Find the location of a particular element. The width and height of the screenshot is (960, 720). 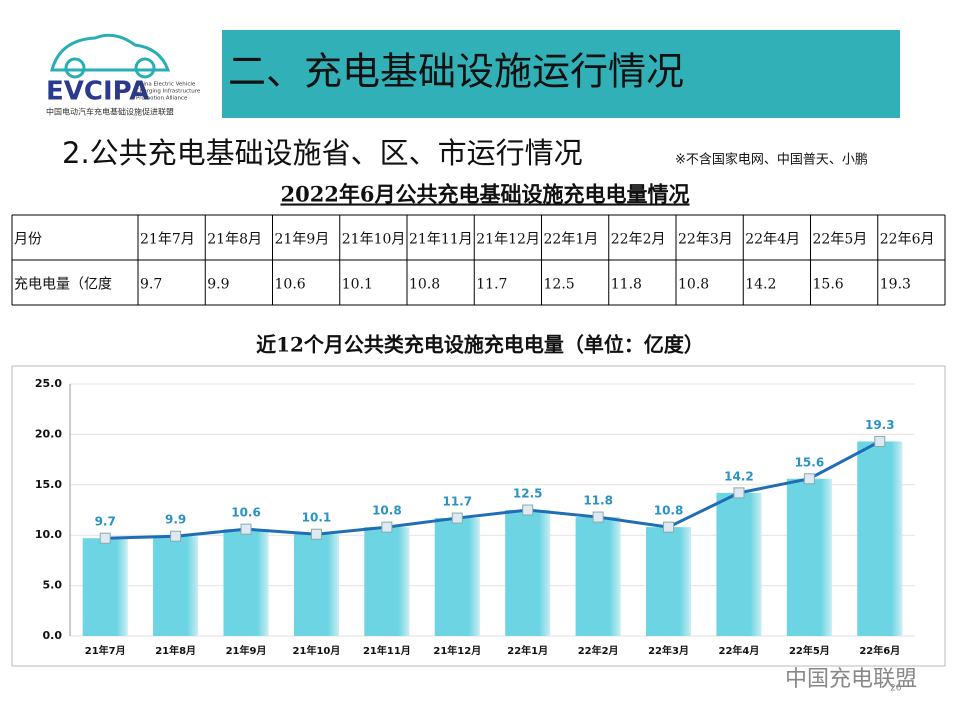

table-cell: 11.7 is located at coordinates (491, 285).